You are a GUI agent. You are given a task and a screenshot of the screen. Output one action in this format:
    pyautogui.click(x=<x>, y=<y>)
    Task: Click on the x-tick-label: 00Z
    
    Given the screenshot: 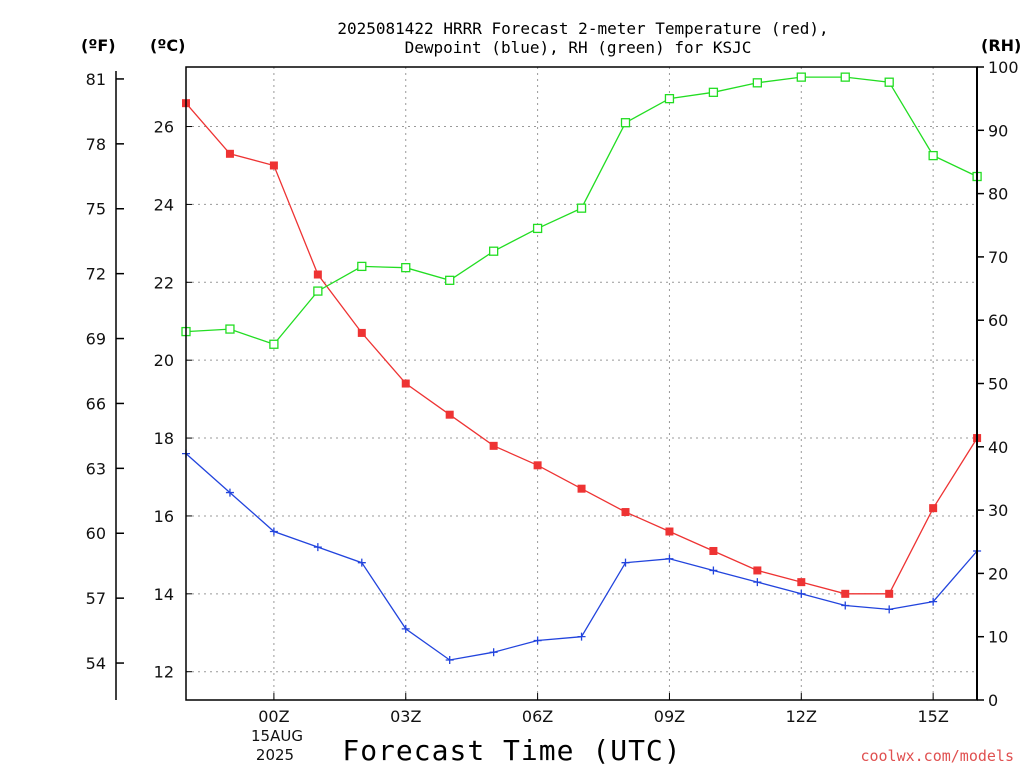 What is the action you would take?
    pyautogui.click(x=273, y=716)
    